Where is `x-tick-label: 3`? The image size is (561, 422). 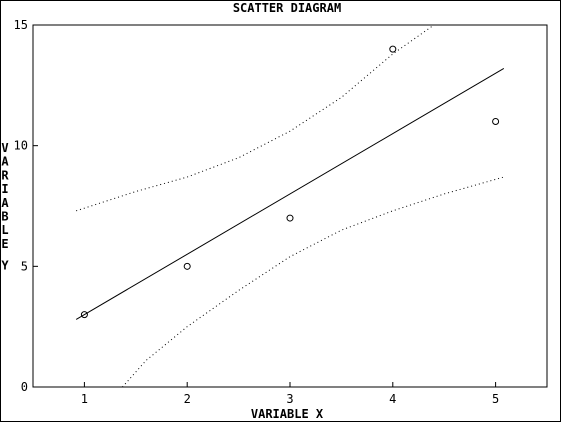 x-tick-label: 3 is located at coordinates (289, 399).